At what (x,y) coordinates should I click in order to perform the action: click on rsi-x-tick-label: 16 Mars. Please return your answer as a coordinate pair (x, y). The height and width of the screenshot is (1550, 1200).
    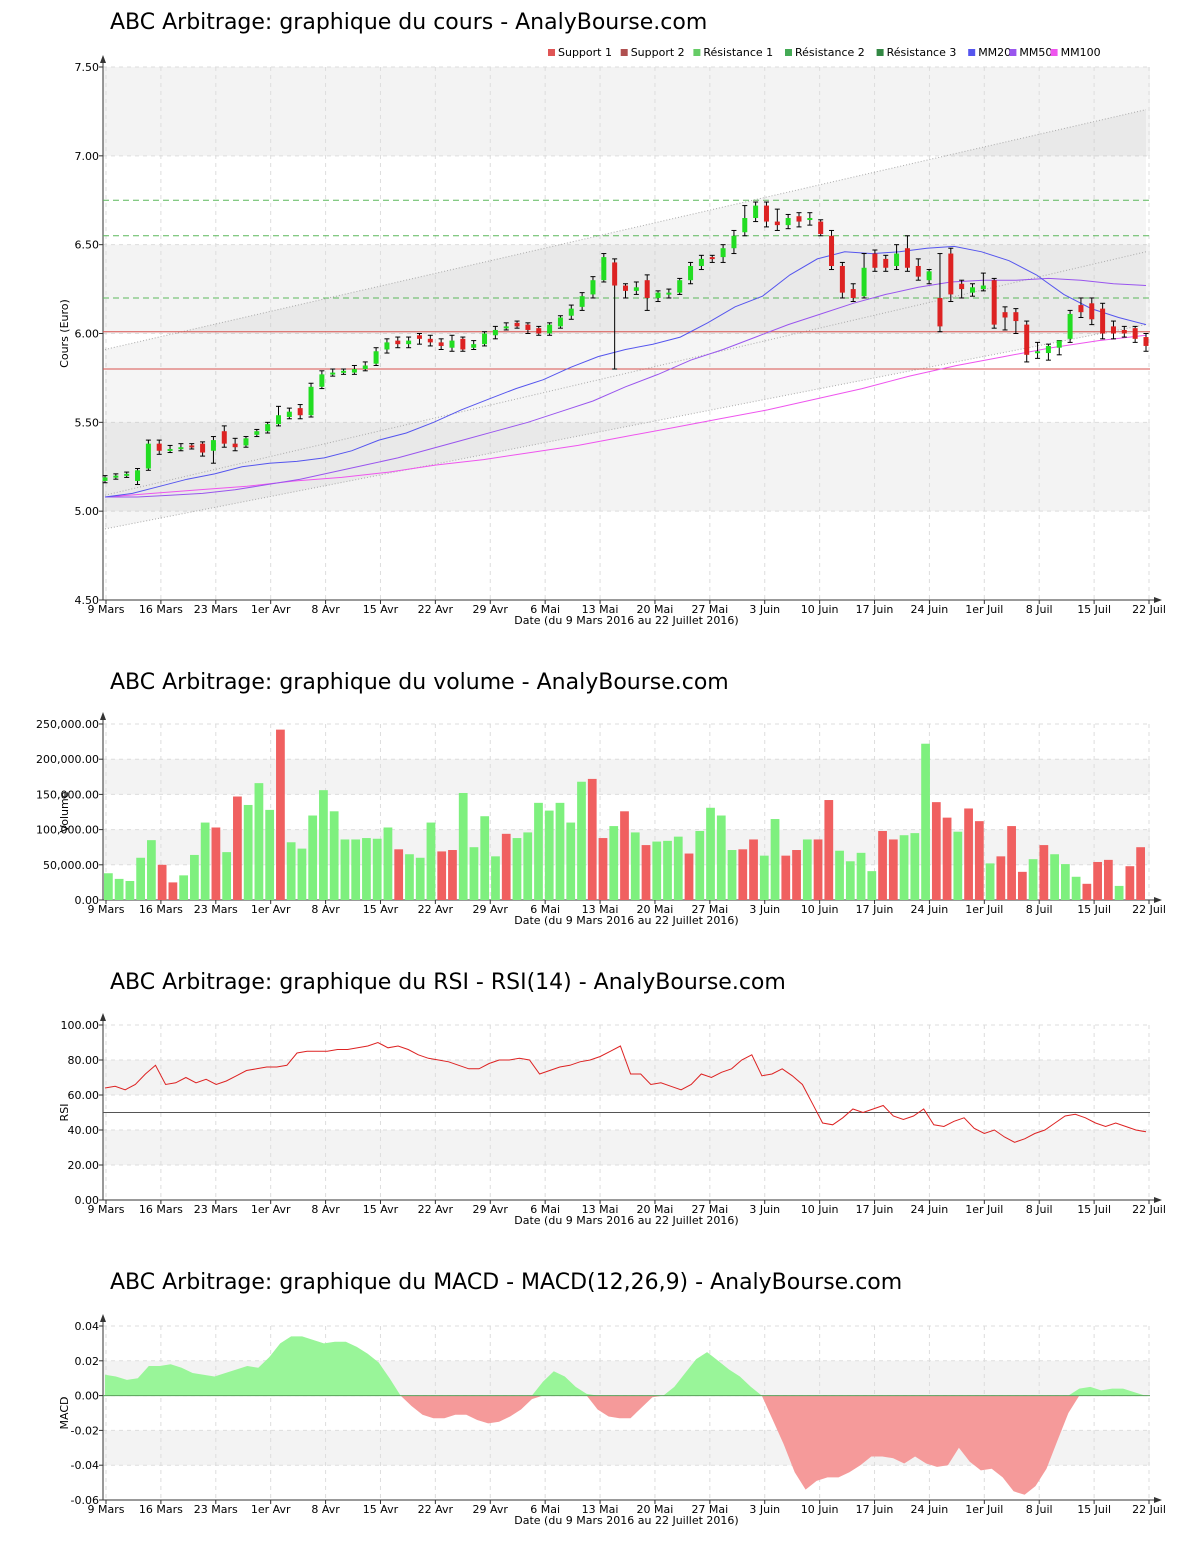
    Looking at the image, I should click on (161, 1209).